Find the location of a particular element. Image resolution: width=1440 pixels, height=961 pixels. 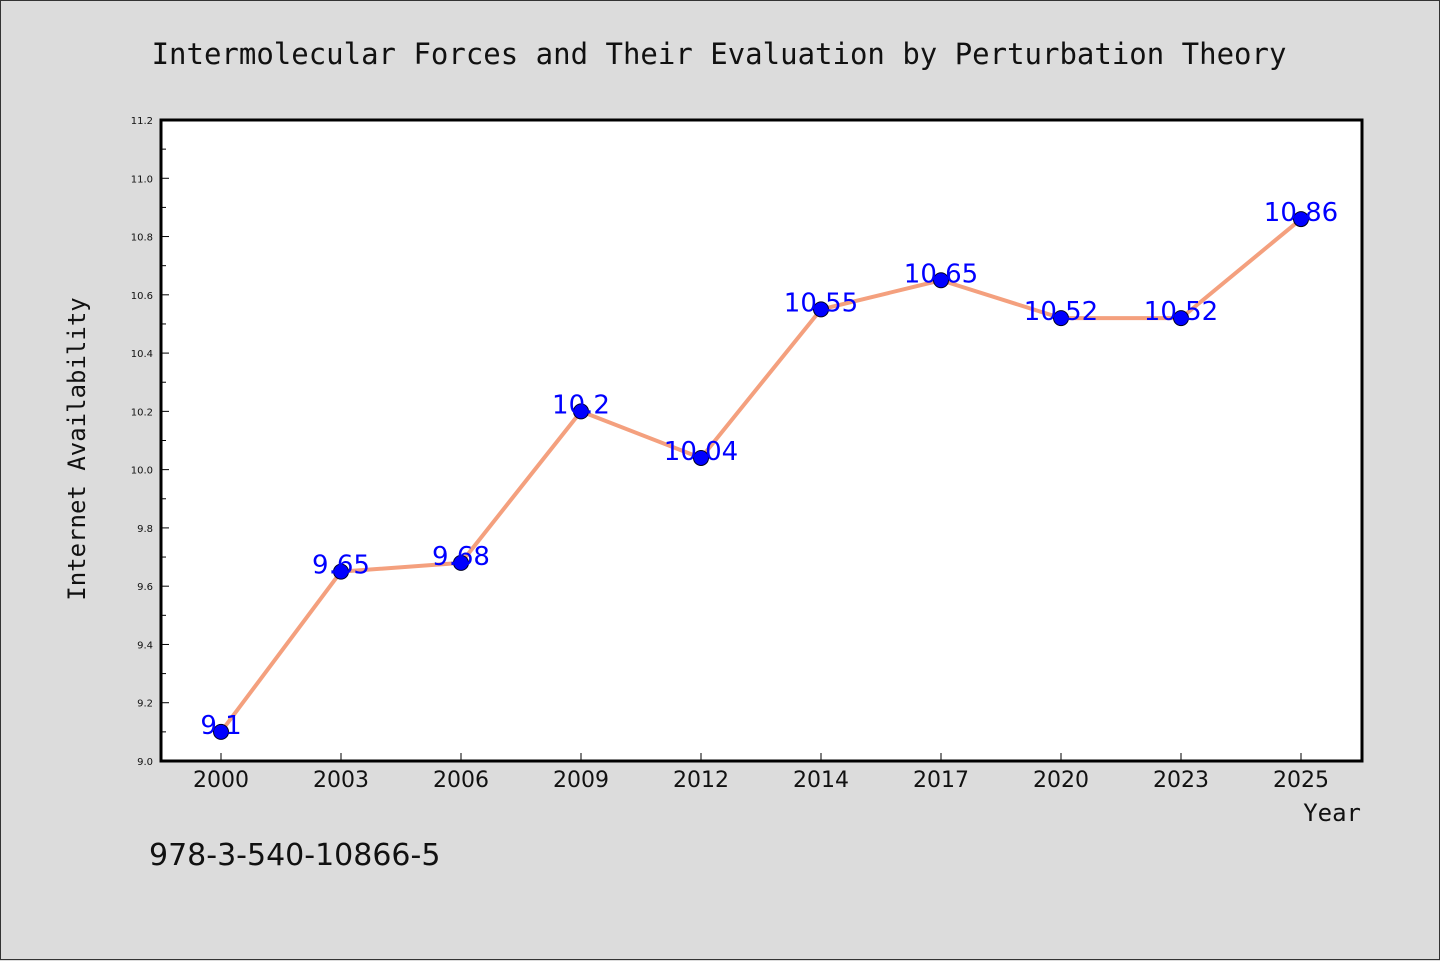

x-axis: 2000 2003 2006 2009 2012 2014 2017 2020 2023 2025 is located at coordinates (761, 773).